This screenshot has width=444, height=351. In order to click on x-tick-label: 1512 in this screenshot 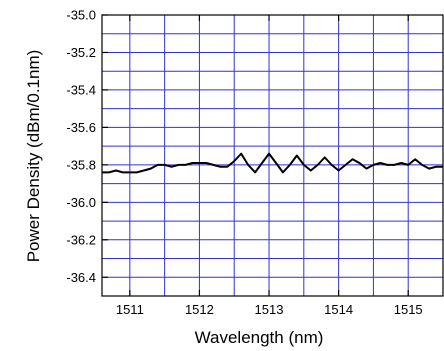, I will do `click(199, 309)`.